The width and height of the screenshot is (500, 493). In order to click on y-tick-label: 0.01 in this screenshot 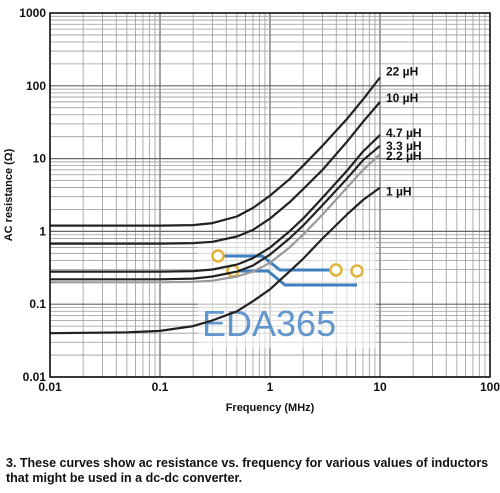, I will do `click(35, 377)`.